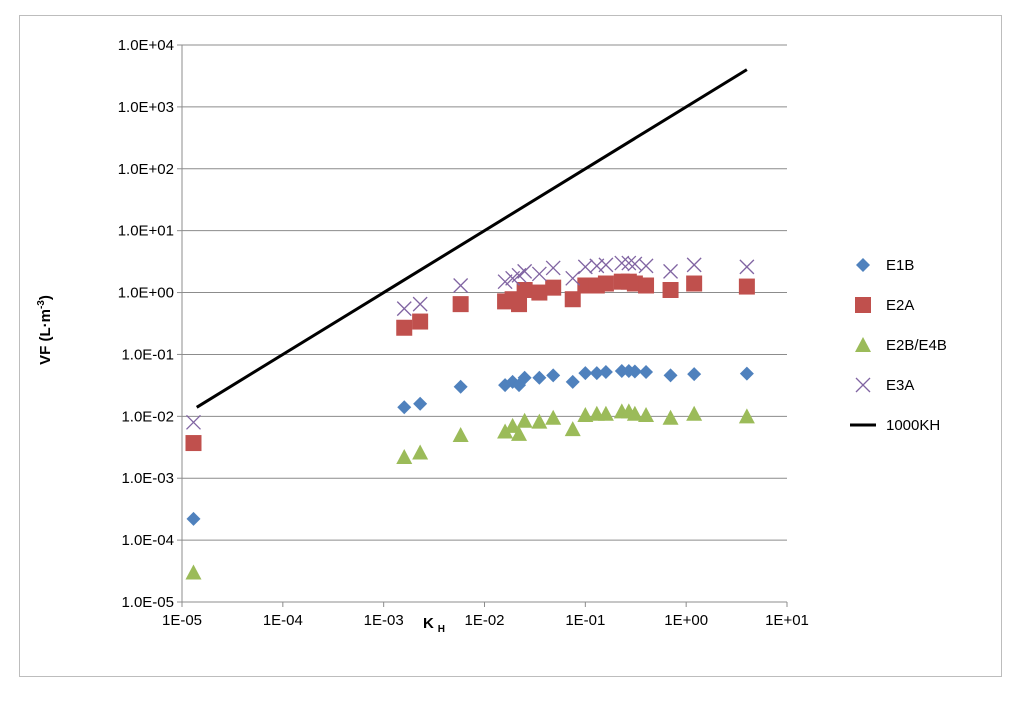  What do you see at coordinates (470, 362) in the screenshot?
I see `series-e2a` at bounding box center [470, 362].